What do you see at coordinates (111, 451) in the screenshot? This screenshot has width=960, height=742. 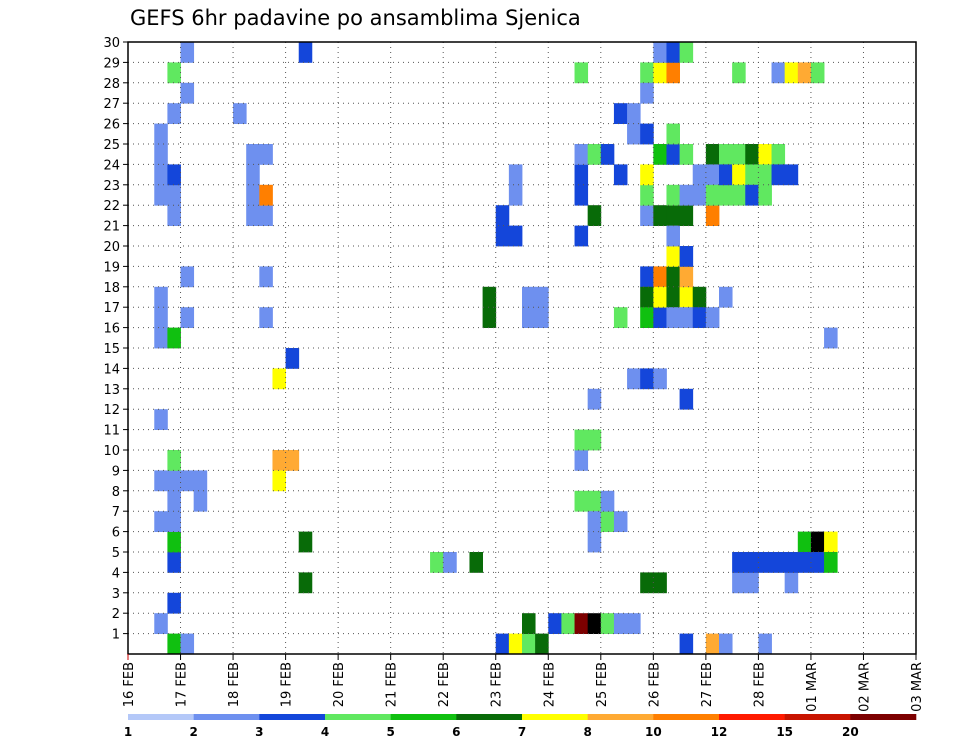 I see `y-tick-label: 10` at bounding box center [111, 451].